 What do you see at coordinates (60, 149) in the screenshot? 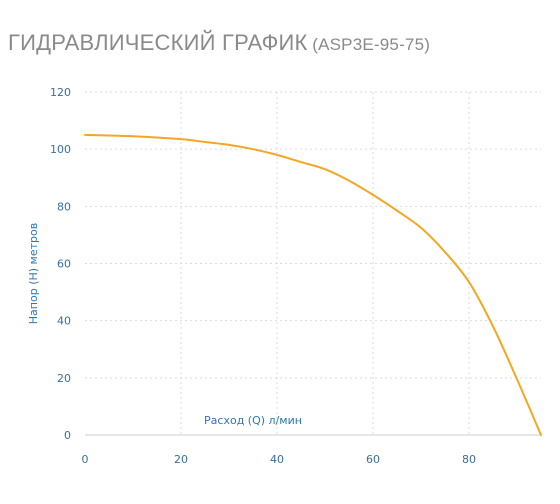
I see `y-tick-label: 100` at bounding box center [60, 149].